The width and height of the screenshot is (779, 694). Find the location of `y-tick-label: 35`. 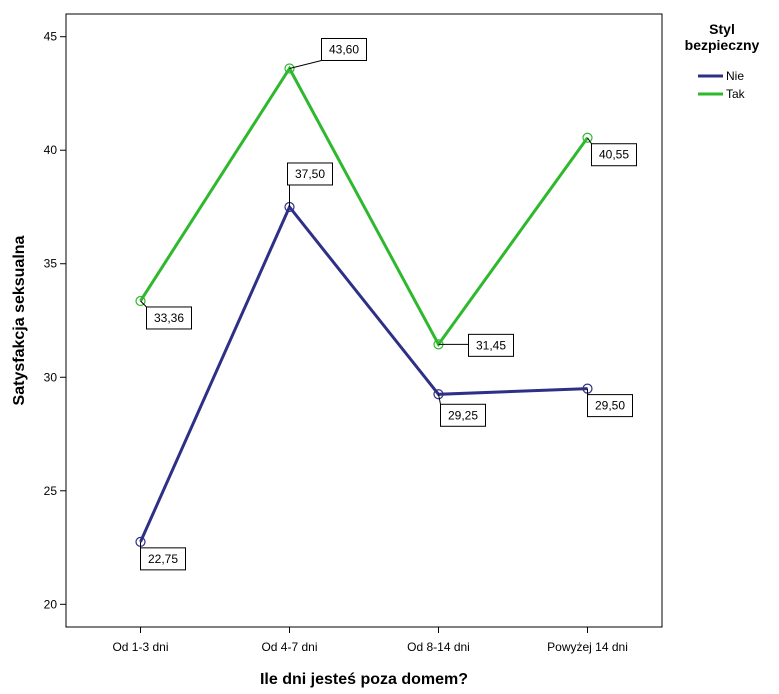

y-tick-label: 35 is located at coordinates (51, 264).